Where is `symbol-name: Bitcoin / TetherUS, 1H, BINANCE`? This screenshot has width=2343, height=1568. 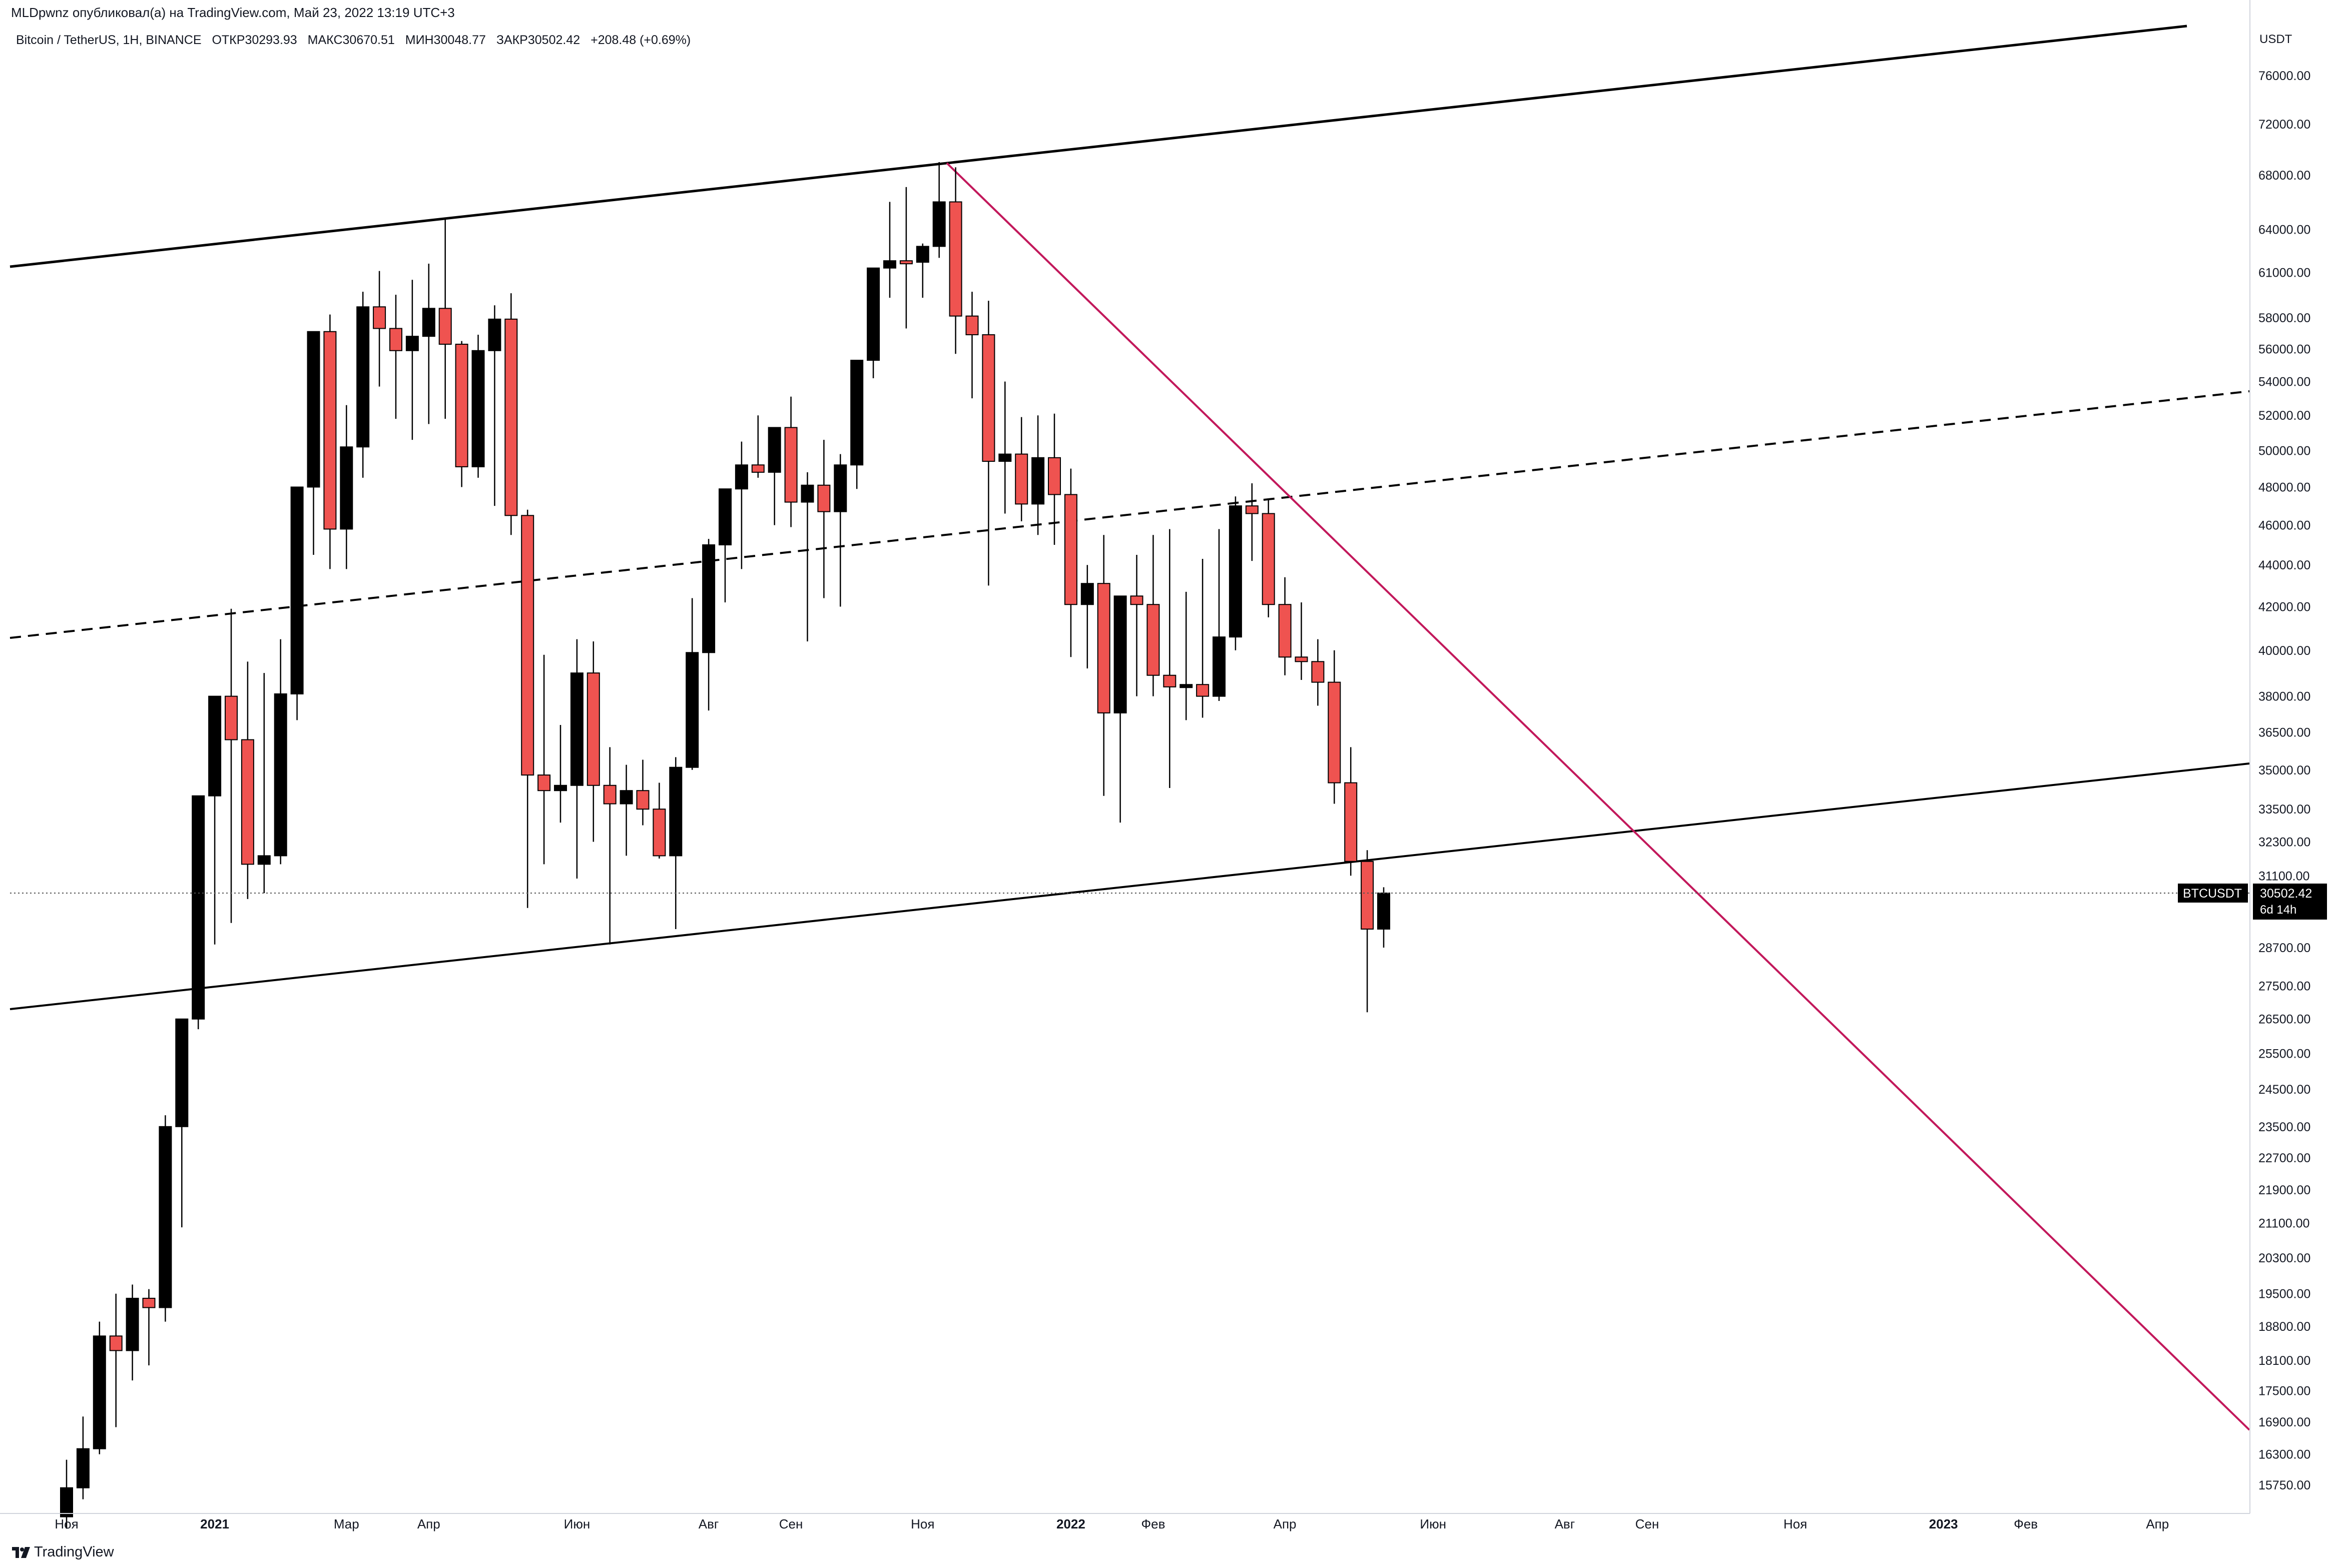 symbol-name: Bitcoin / TetherUS, 1H, BINANCE is located at coordinates (109, 40).